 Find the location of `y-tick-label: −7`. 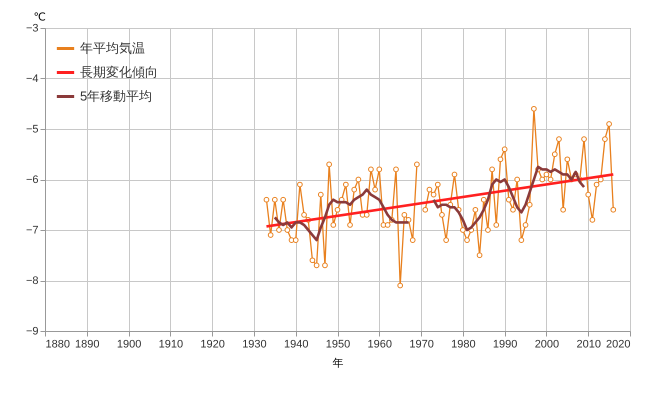

y-tick-label: −7 is located at coordinates (32, 230).